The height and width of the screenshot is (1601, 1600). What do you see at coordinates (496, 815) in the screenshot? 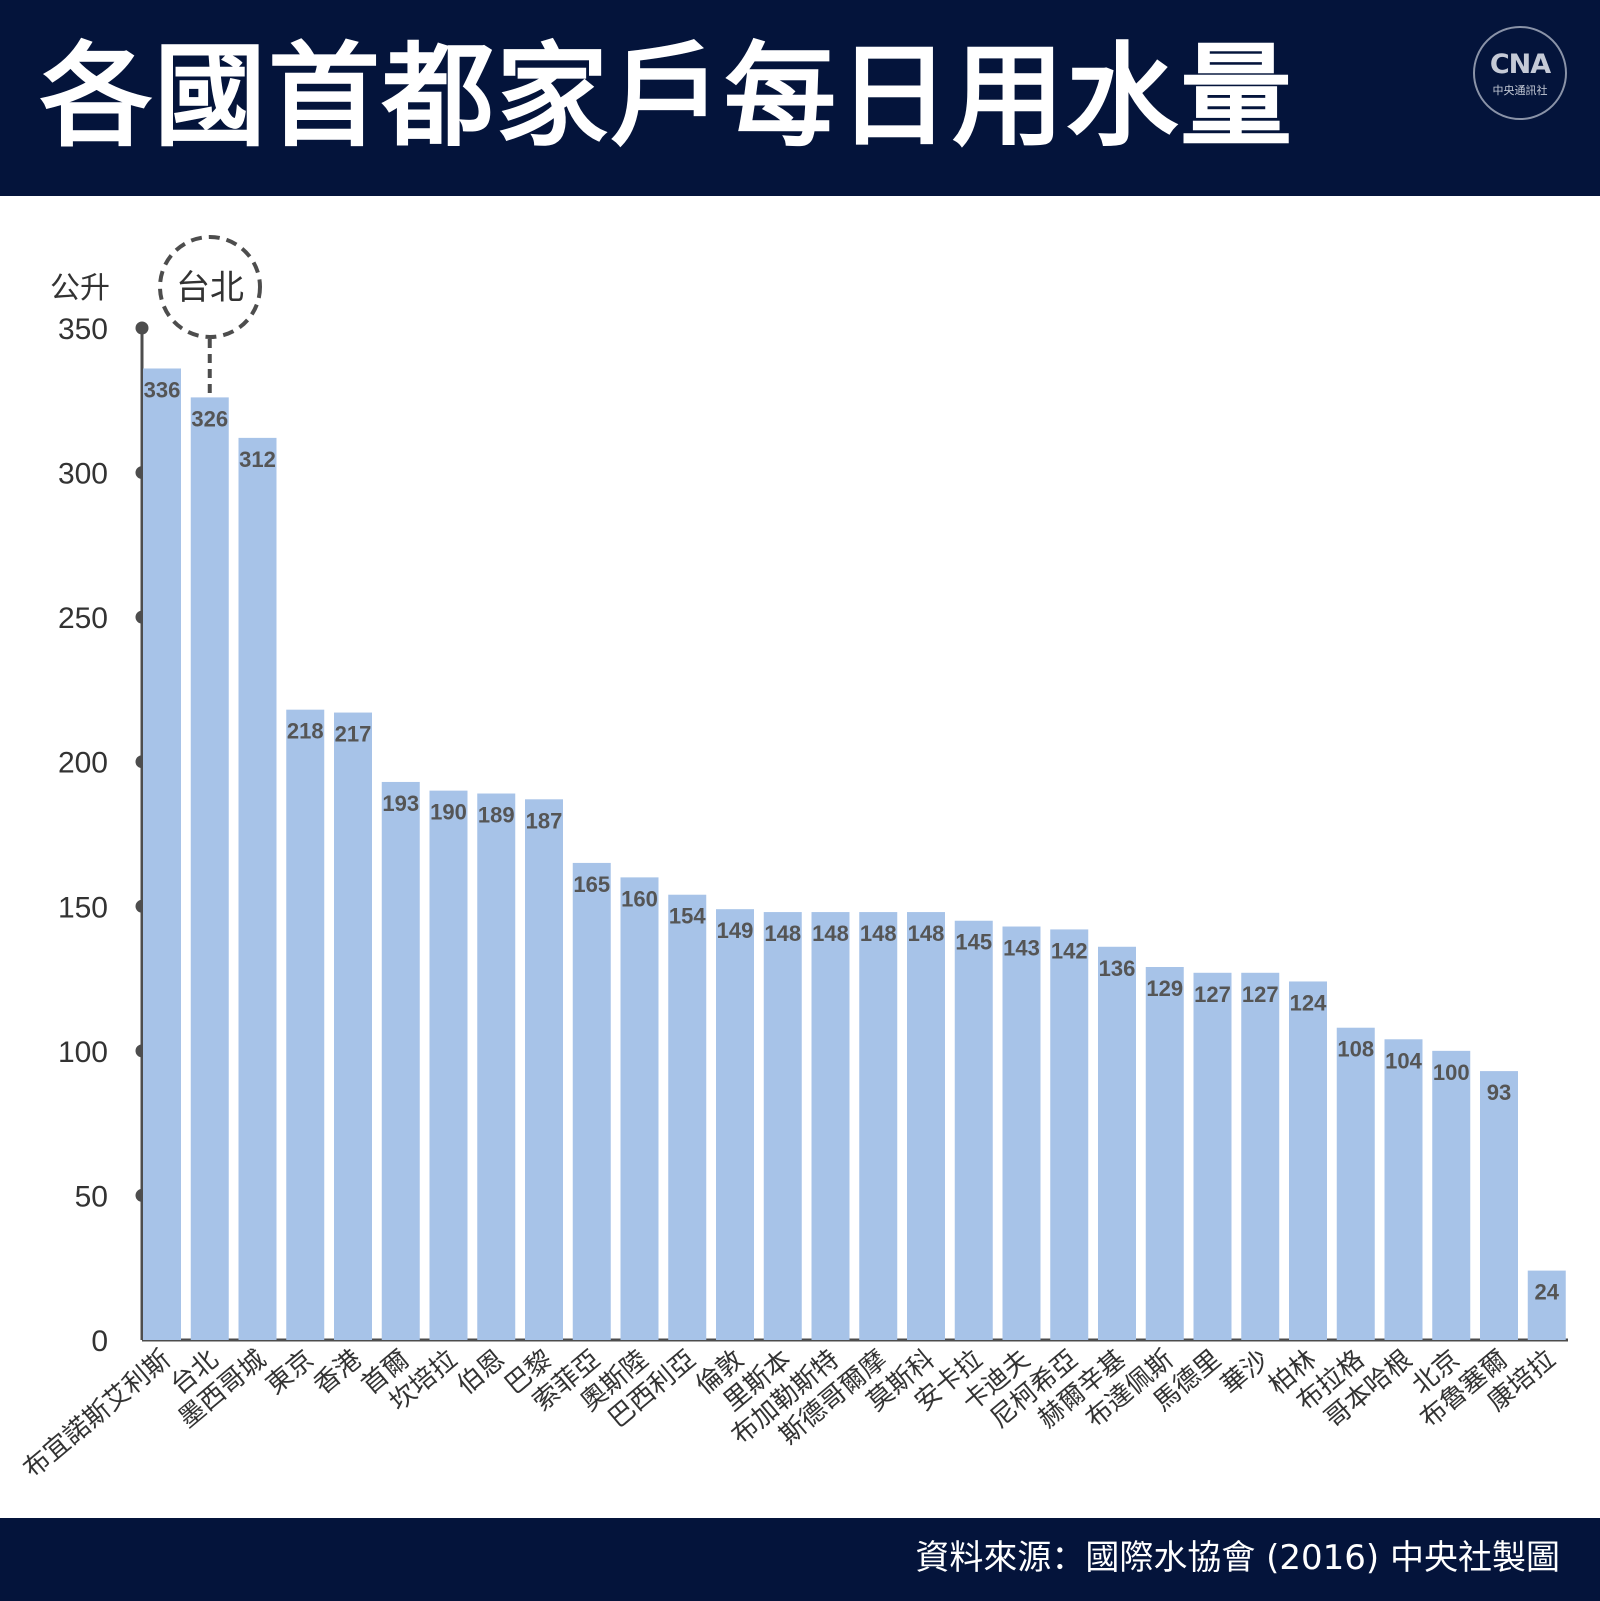
I see `bar-value-label: 189` at bounding box center [496, 815].